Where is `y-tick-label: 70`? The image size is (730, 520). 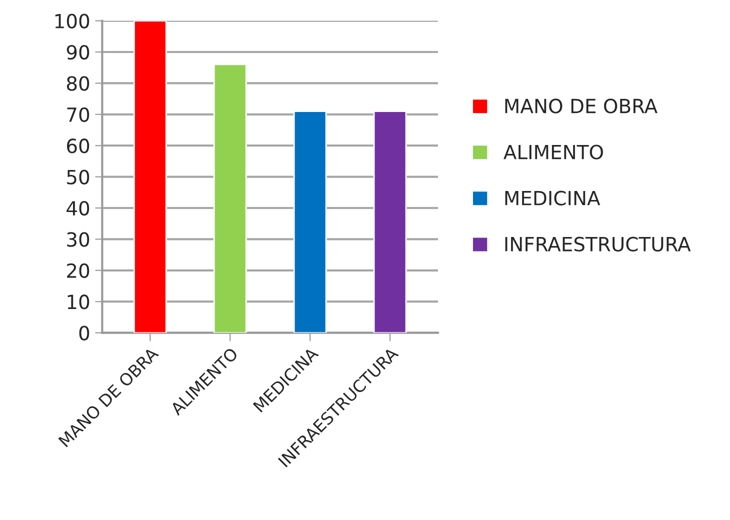 y-tick-label: 70 is located at coordinates (78, 114).